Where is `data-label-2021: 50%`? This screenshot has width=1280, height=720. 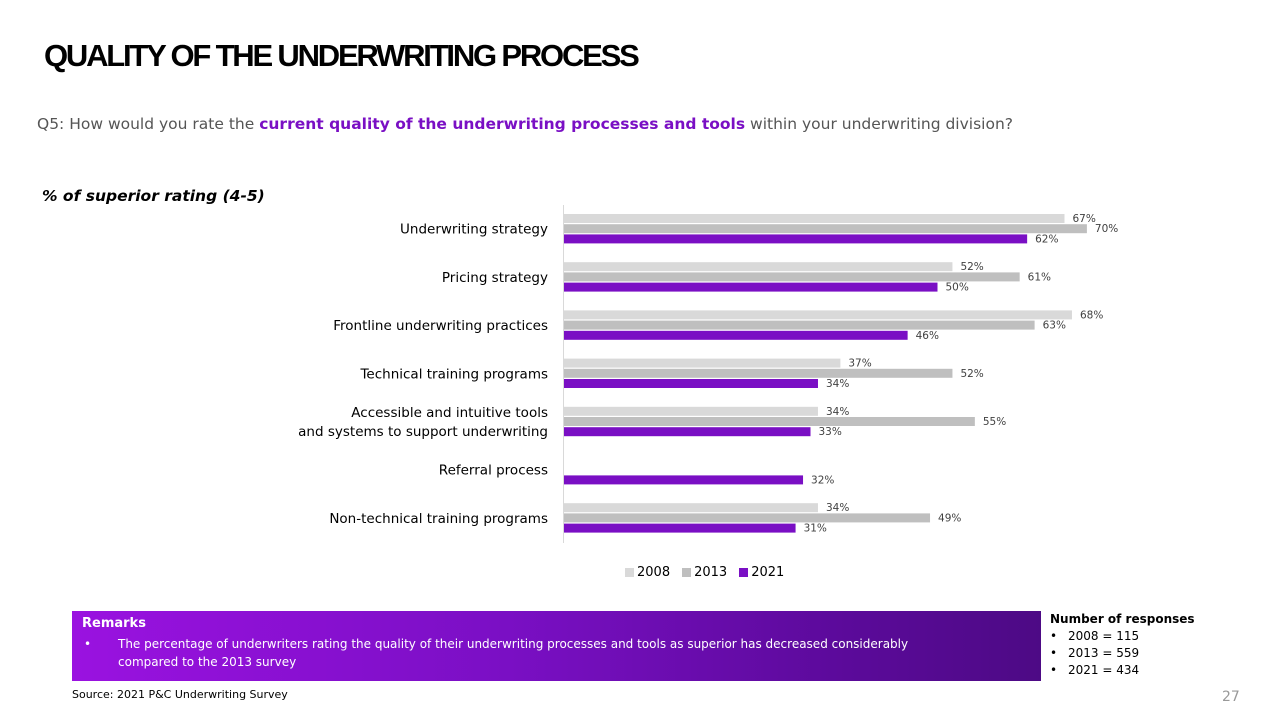
data-label-2021: 50% is located at coordinates (957, 288).